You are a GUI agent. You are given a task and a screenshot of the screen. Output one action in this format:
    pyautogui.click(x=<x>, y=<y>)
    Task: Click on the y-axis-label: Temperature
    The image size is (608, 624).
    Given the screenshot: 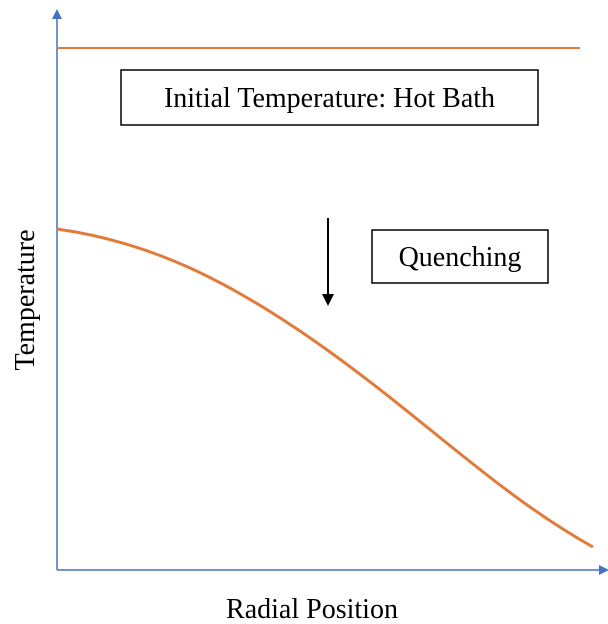 What is the action you would take?
    pyautogui.click(x=25, y=299)
    